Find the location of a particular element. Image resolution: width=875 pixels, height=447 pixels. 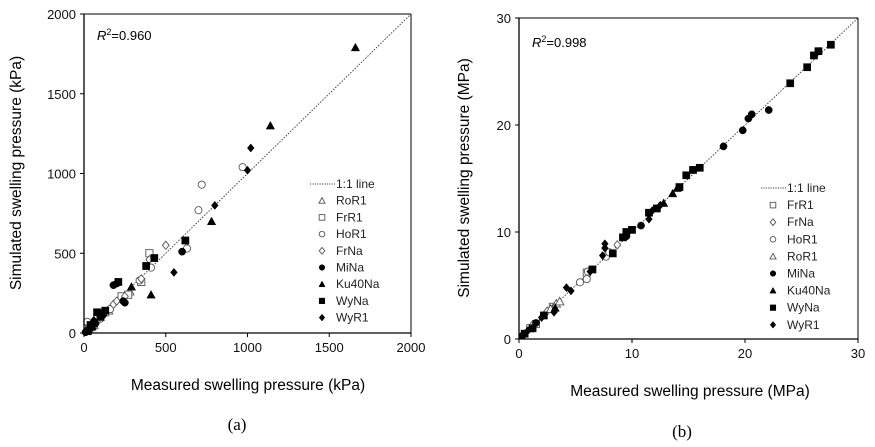

legend-item-frr1: FrR1 is located at coordinates (340, 217).